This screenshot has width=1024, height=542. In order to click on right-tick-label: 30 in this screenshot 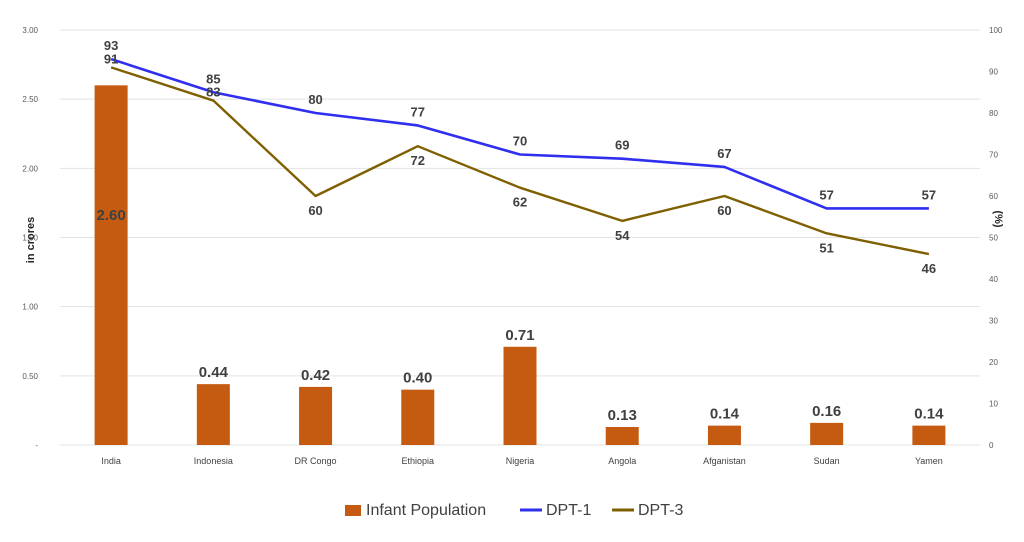, I will do `click(993, 321)`.